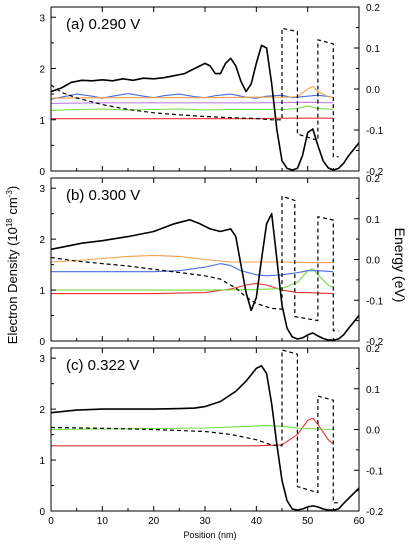 The width and height of the screenshot is (409, 546). What do you see at coordinates (192, 102) in the screenshot?
I see `series-line-purple` at bounding box center [192, 102].